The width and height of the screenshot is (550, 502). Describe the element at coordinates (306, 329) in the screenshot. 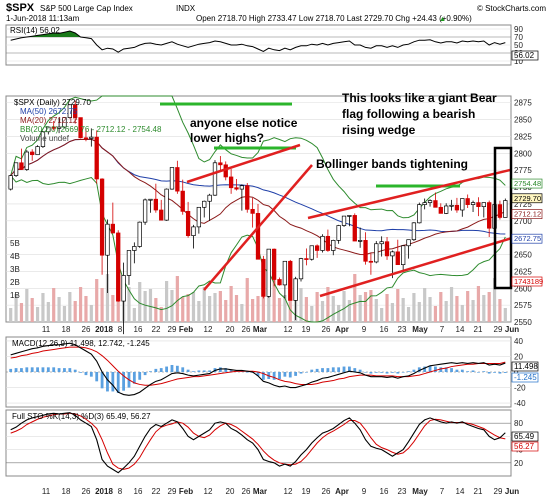

I see `x-axis-label: 19` at that location.